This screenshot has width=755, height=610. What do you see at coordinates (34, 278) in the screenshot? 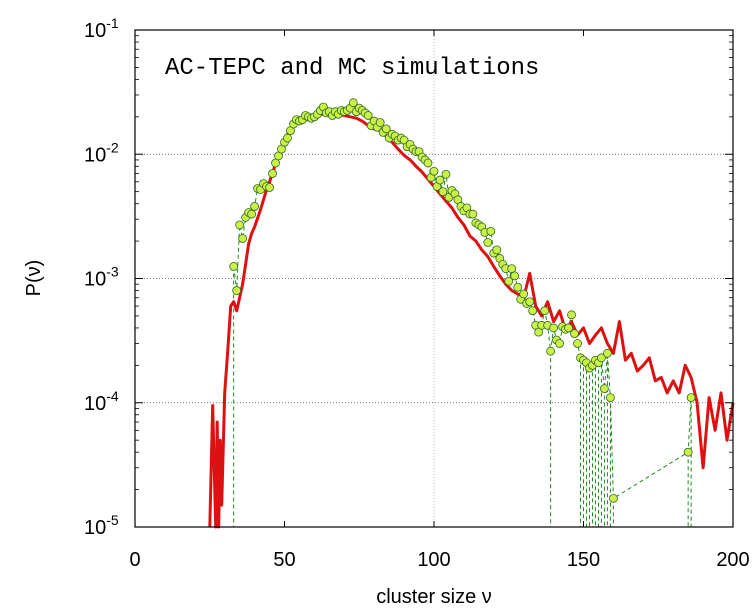
I see `y-axis-label: P(ν)` at bounding box center [34, 278].